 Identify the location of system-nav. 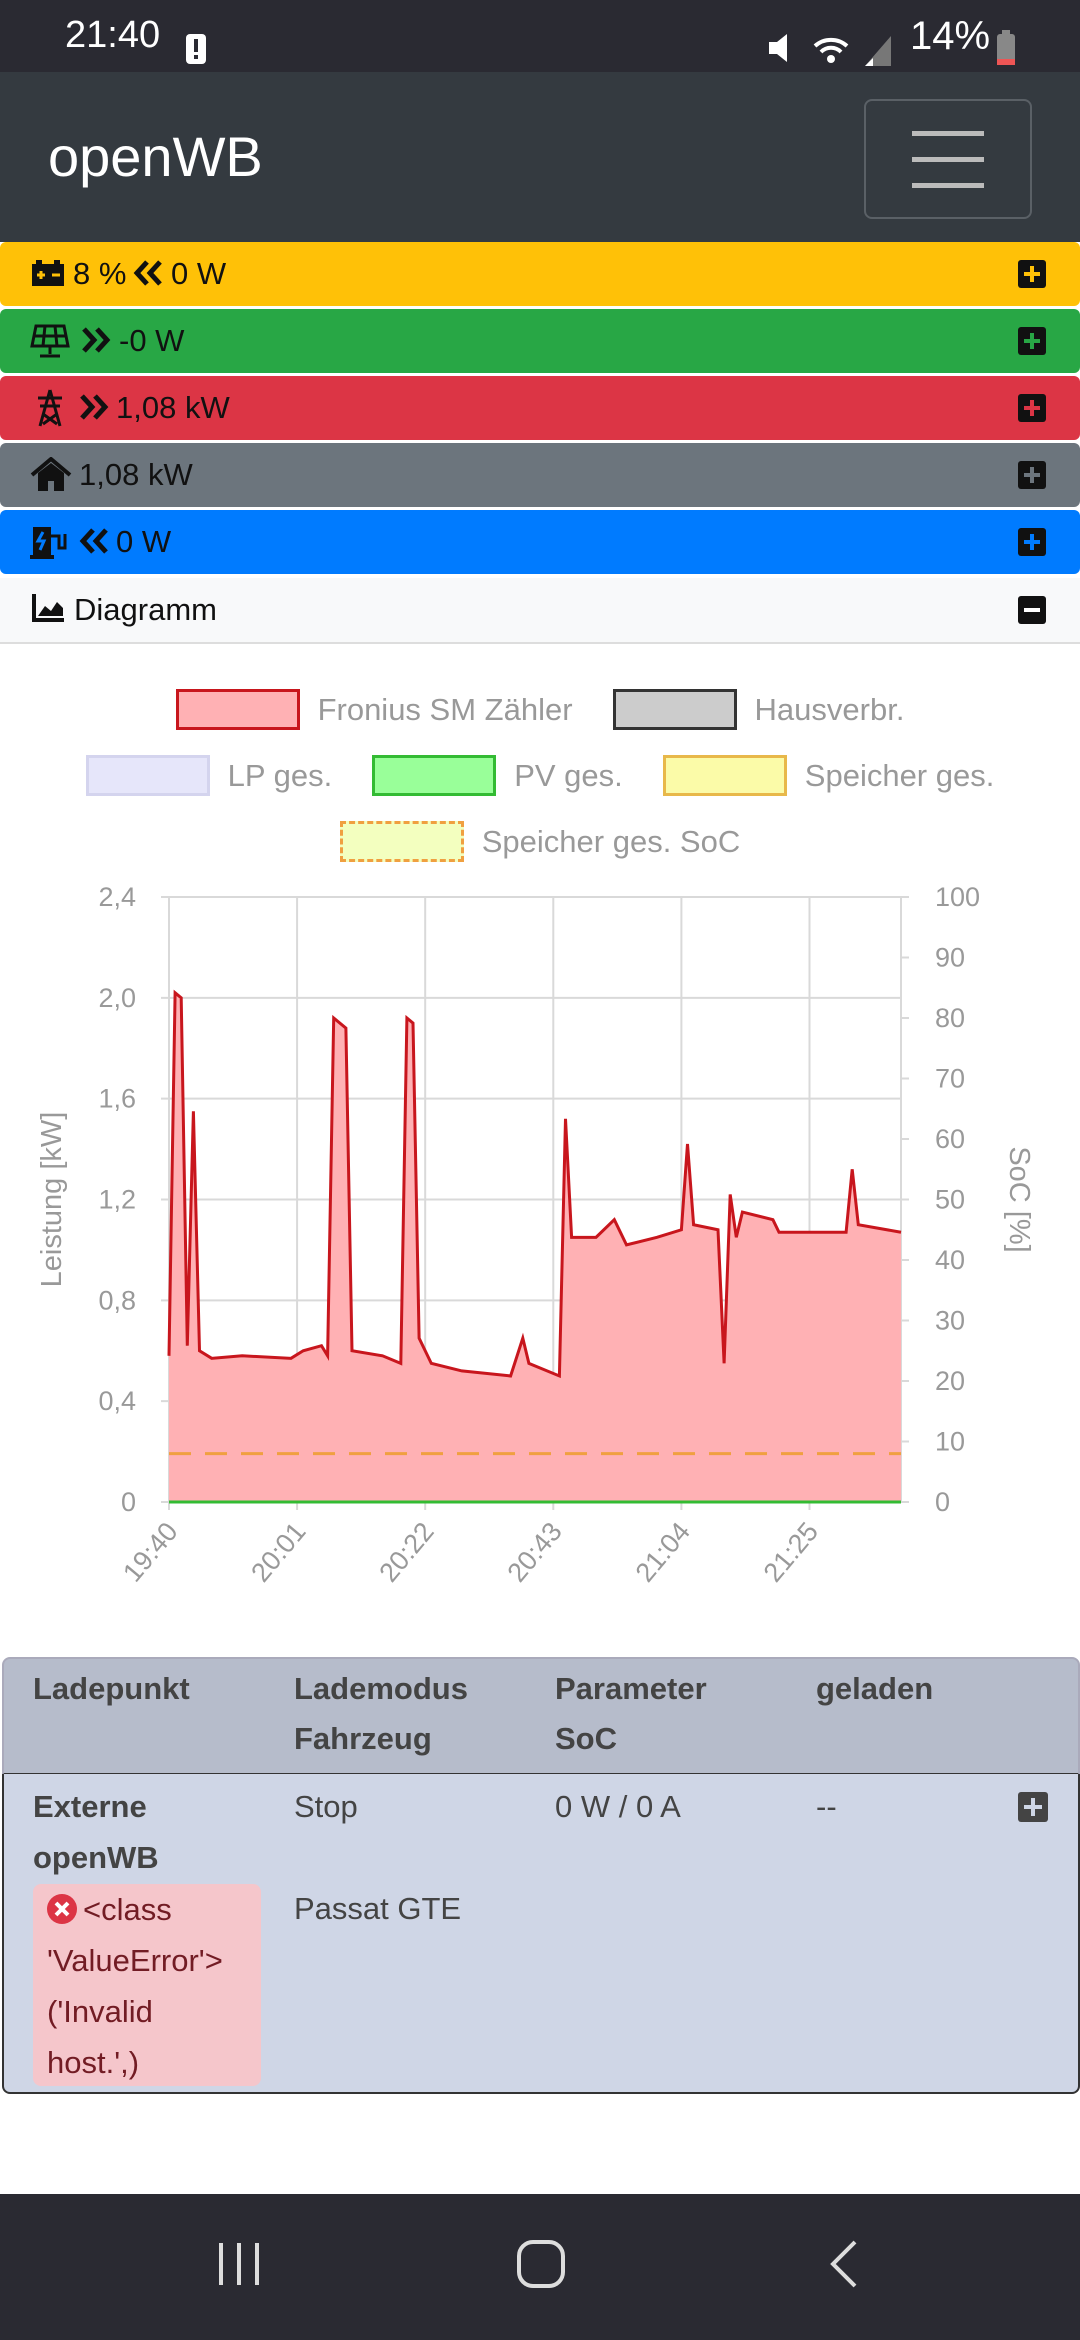
(540, 2267).